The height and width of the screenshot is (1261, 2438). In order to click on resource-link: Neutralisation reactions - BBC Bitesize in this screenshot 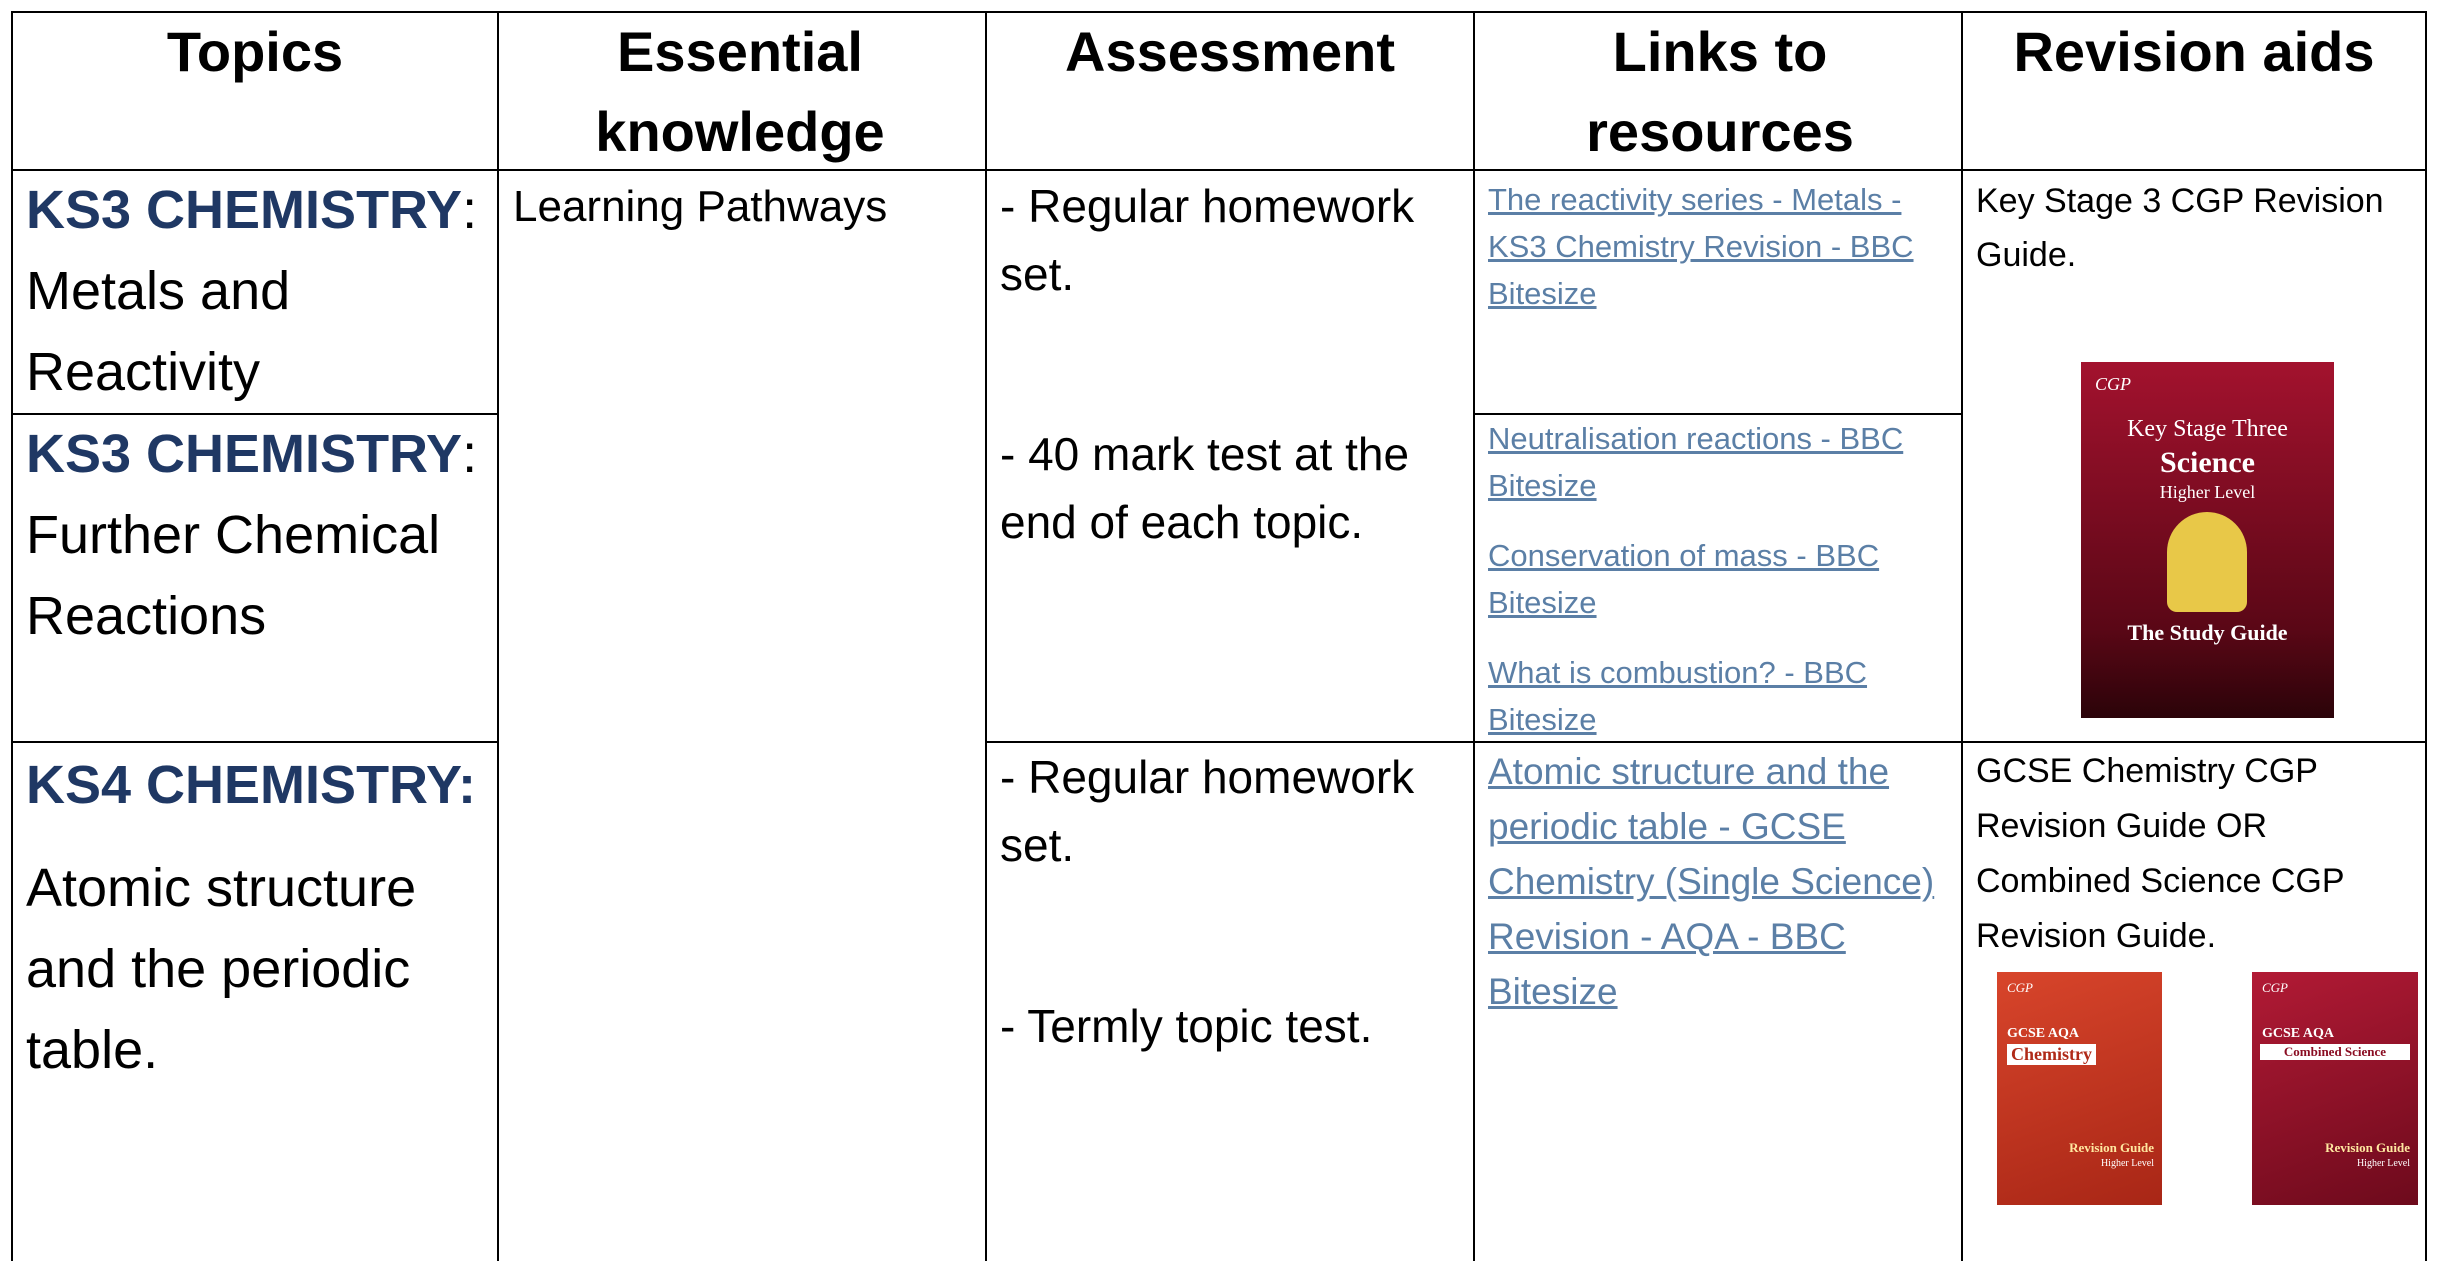, I will do `click(1696, 462)`.